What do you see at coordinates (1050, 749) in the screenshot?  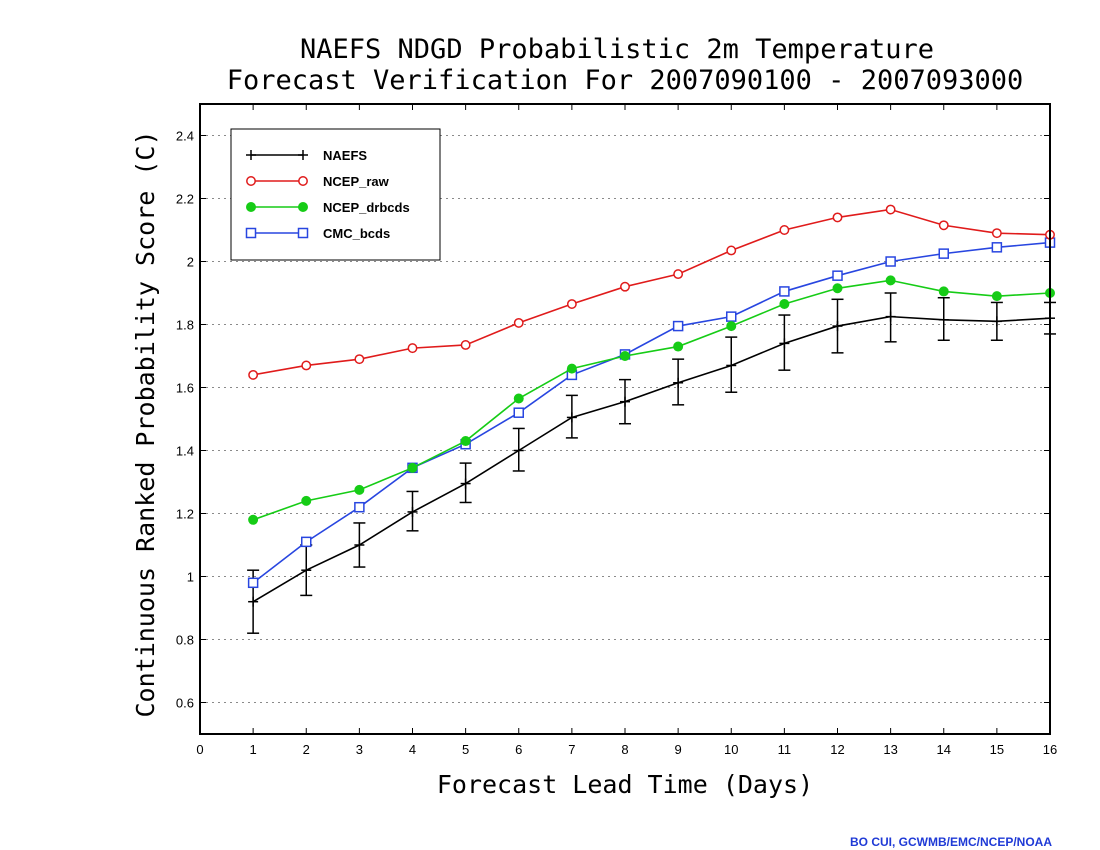 I see `x-tick-label: 16` at bounding box center [1050, 749].